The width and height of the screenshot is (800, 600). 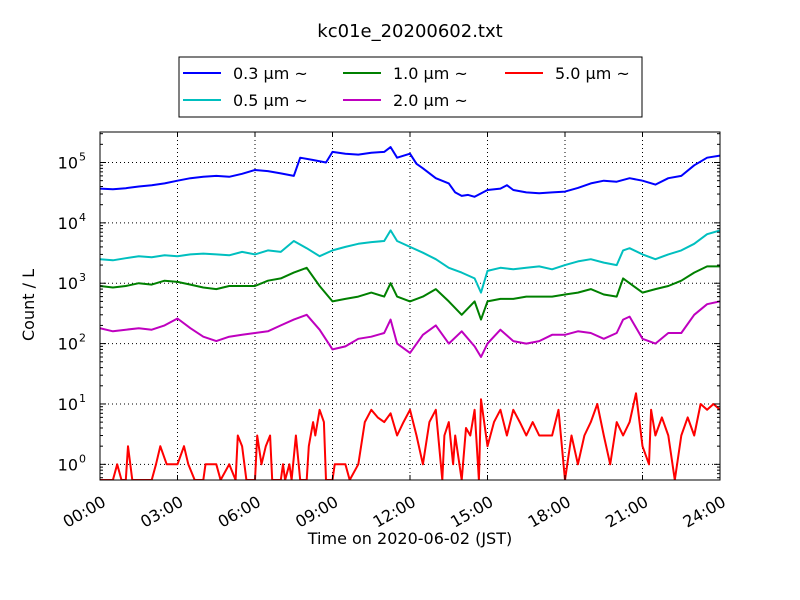 What do you see at coordinates (592, 73) in the screenshot?
I see `legend-label: 5.0 μm ~` at bounding box center [592, 73].